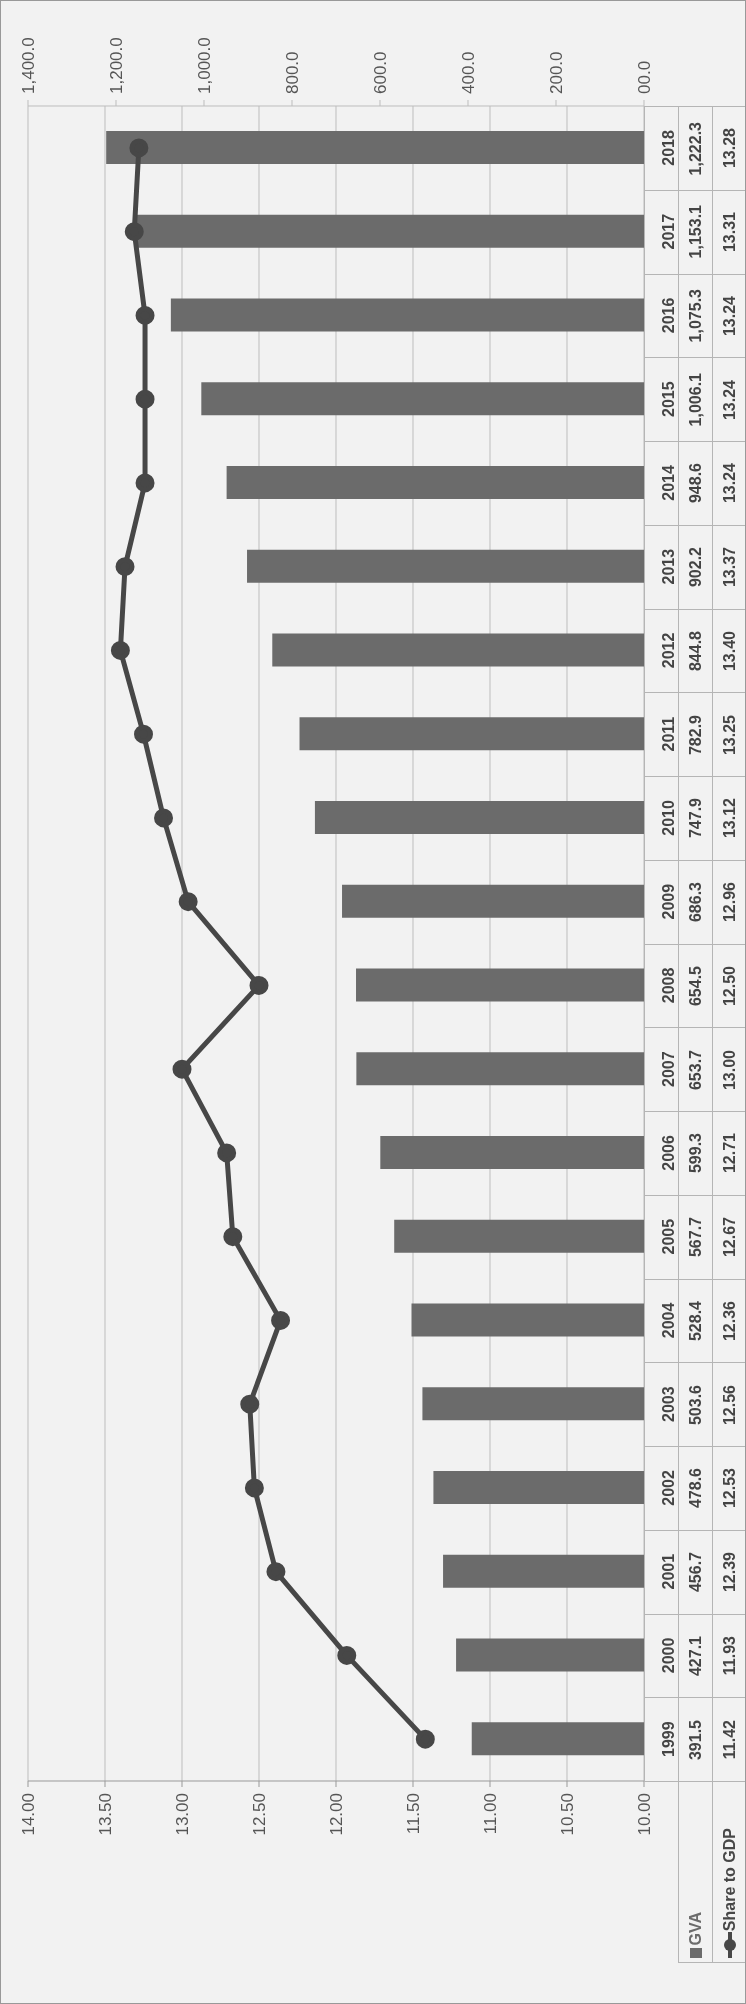  I want to click on data-label: 1,075.3, so click(695, 316).